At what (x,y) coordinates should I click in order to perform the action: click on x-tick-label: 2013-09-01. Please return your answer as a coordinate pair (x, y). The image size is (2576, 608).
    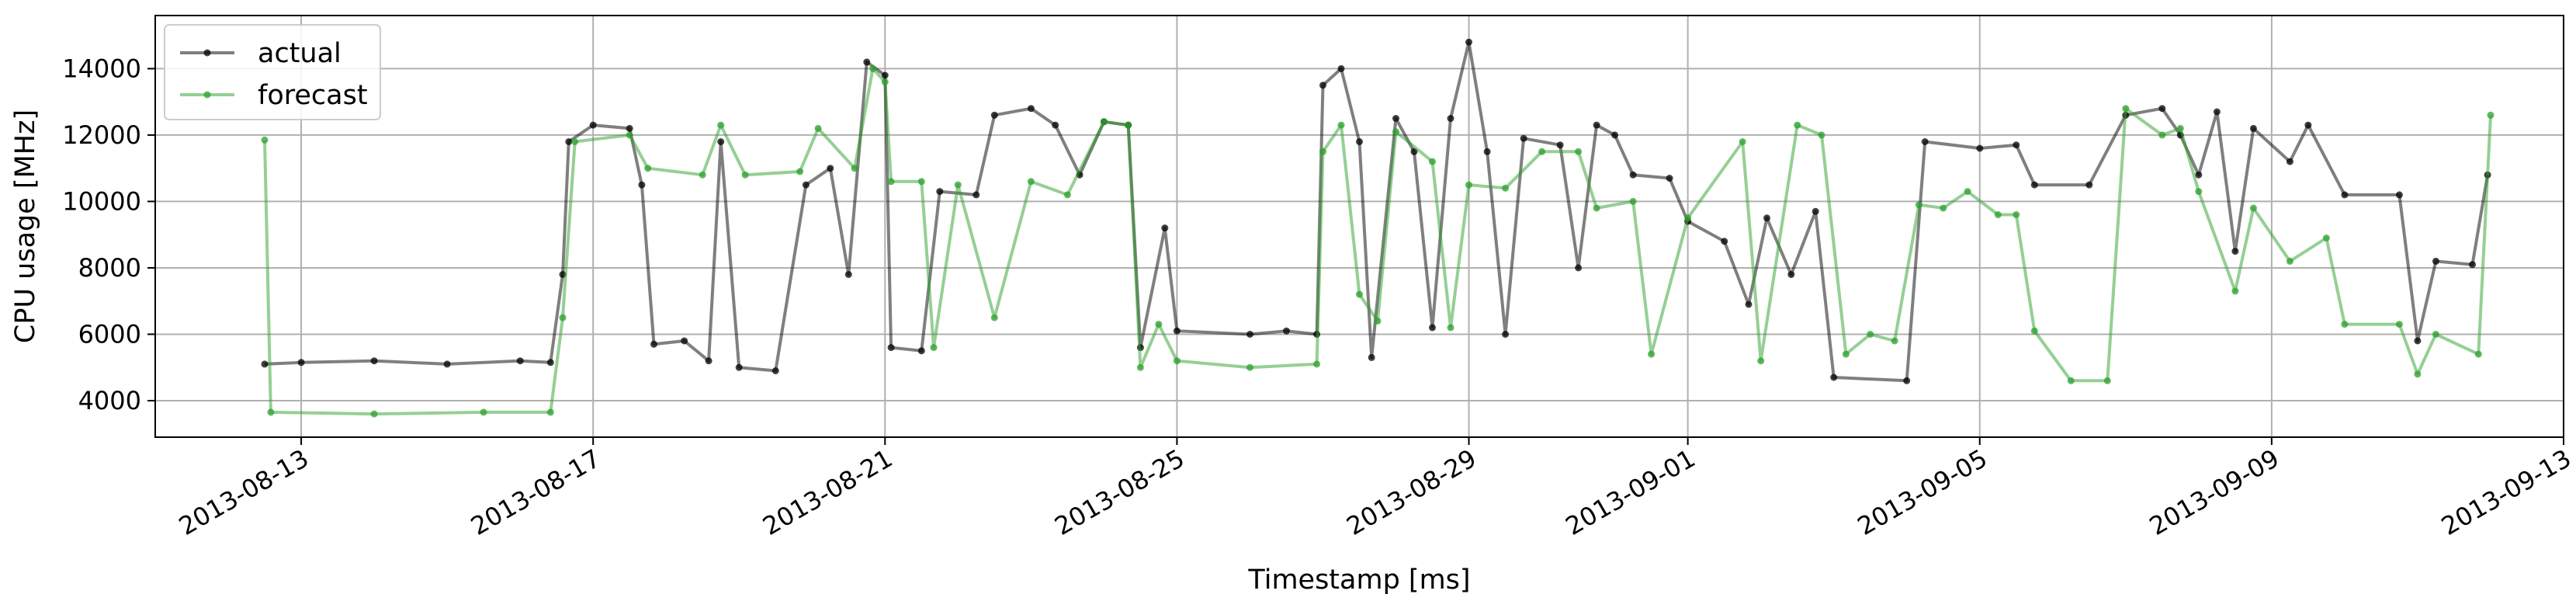
    Looking at the image, I should click on (1631, 492).